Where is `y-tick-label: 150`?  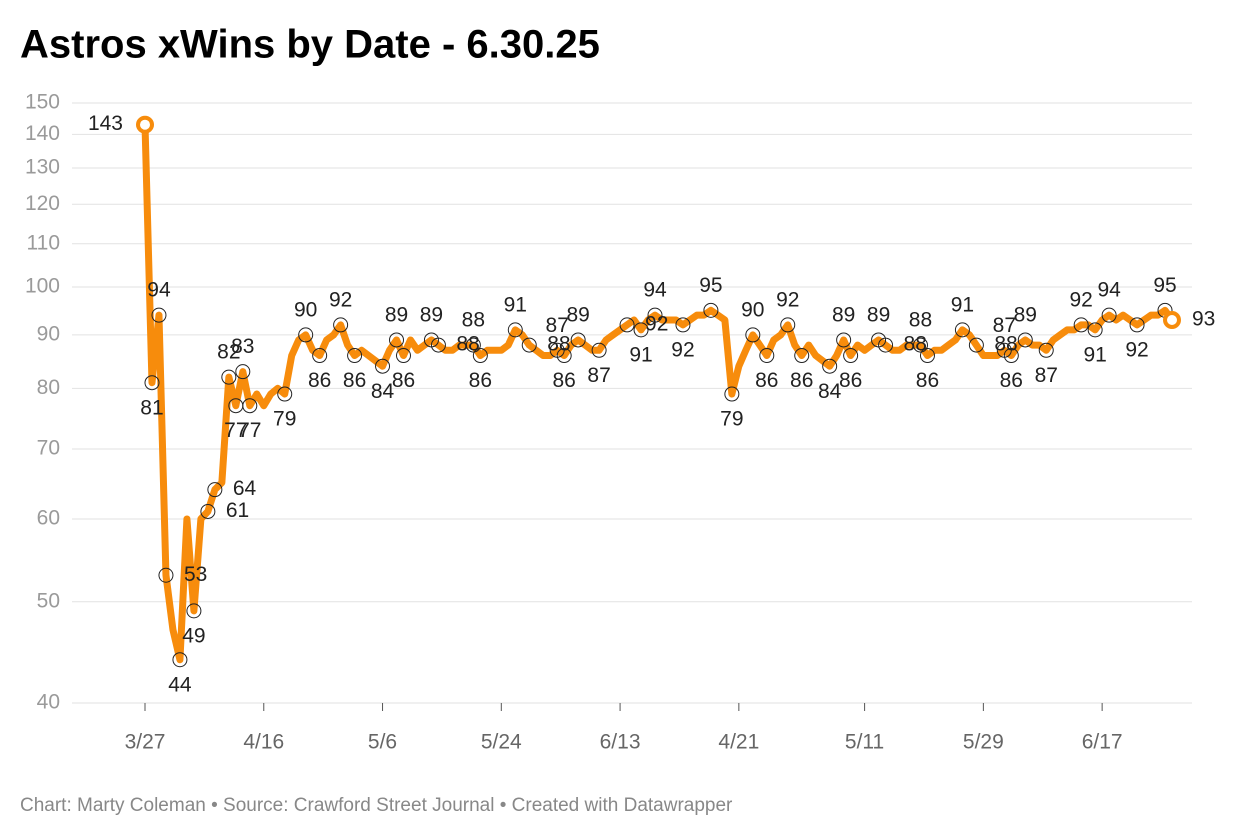 y-tick-label: 150 is located at coordinates (42, 102).